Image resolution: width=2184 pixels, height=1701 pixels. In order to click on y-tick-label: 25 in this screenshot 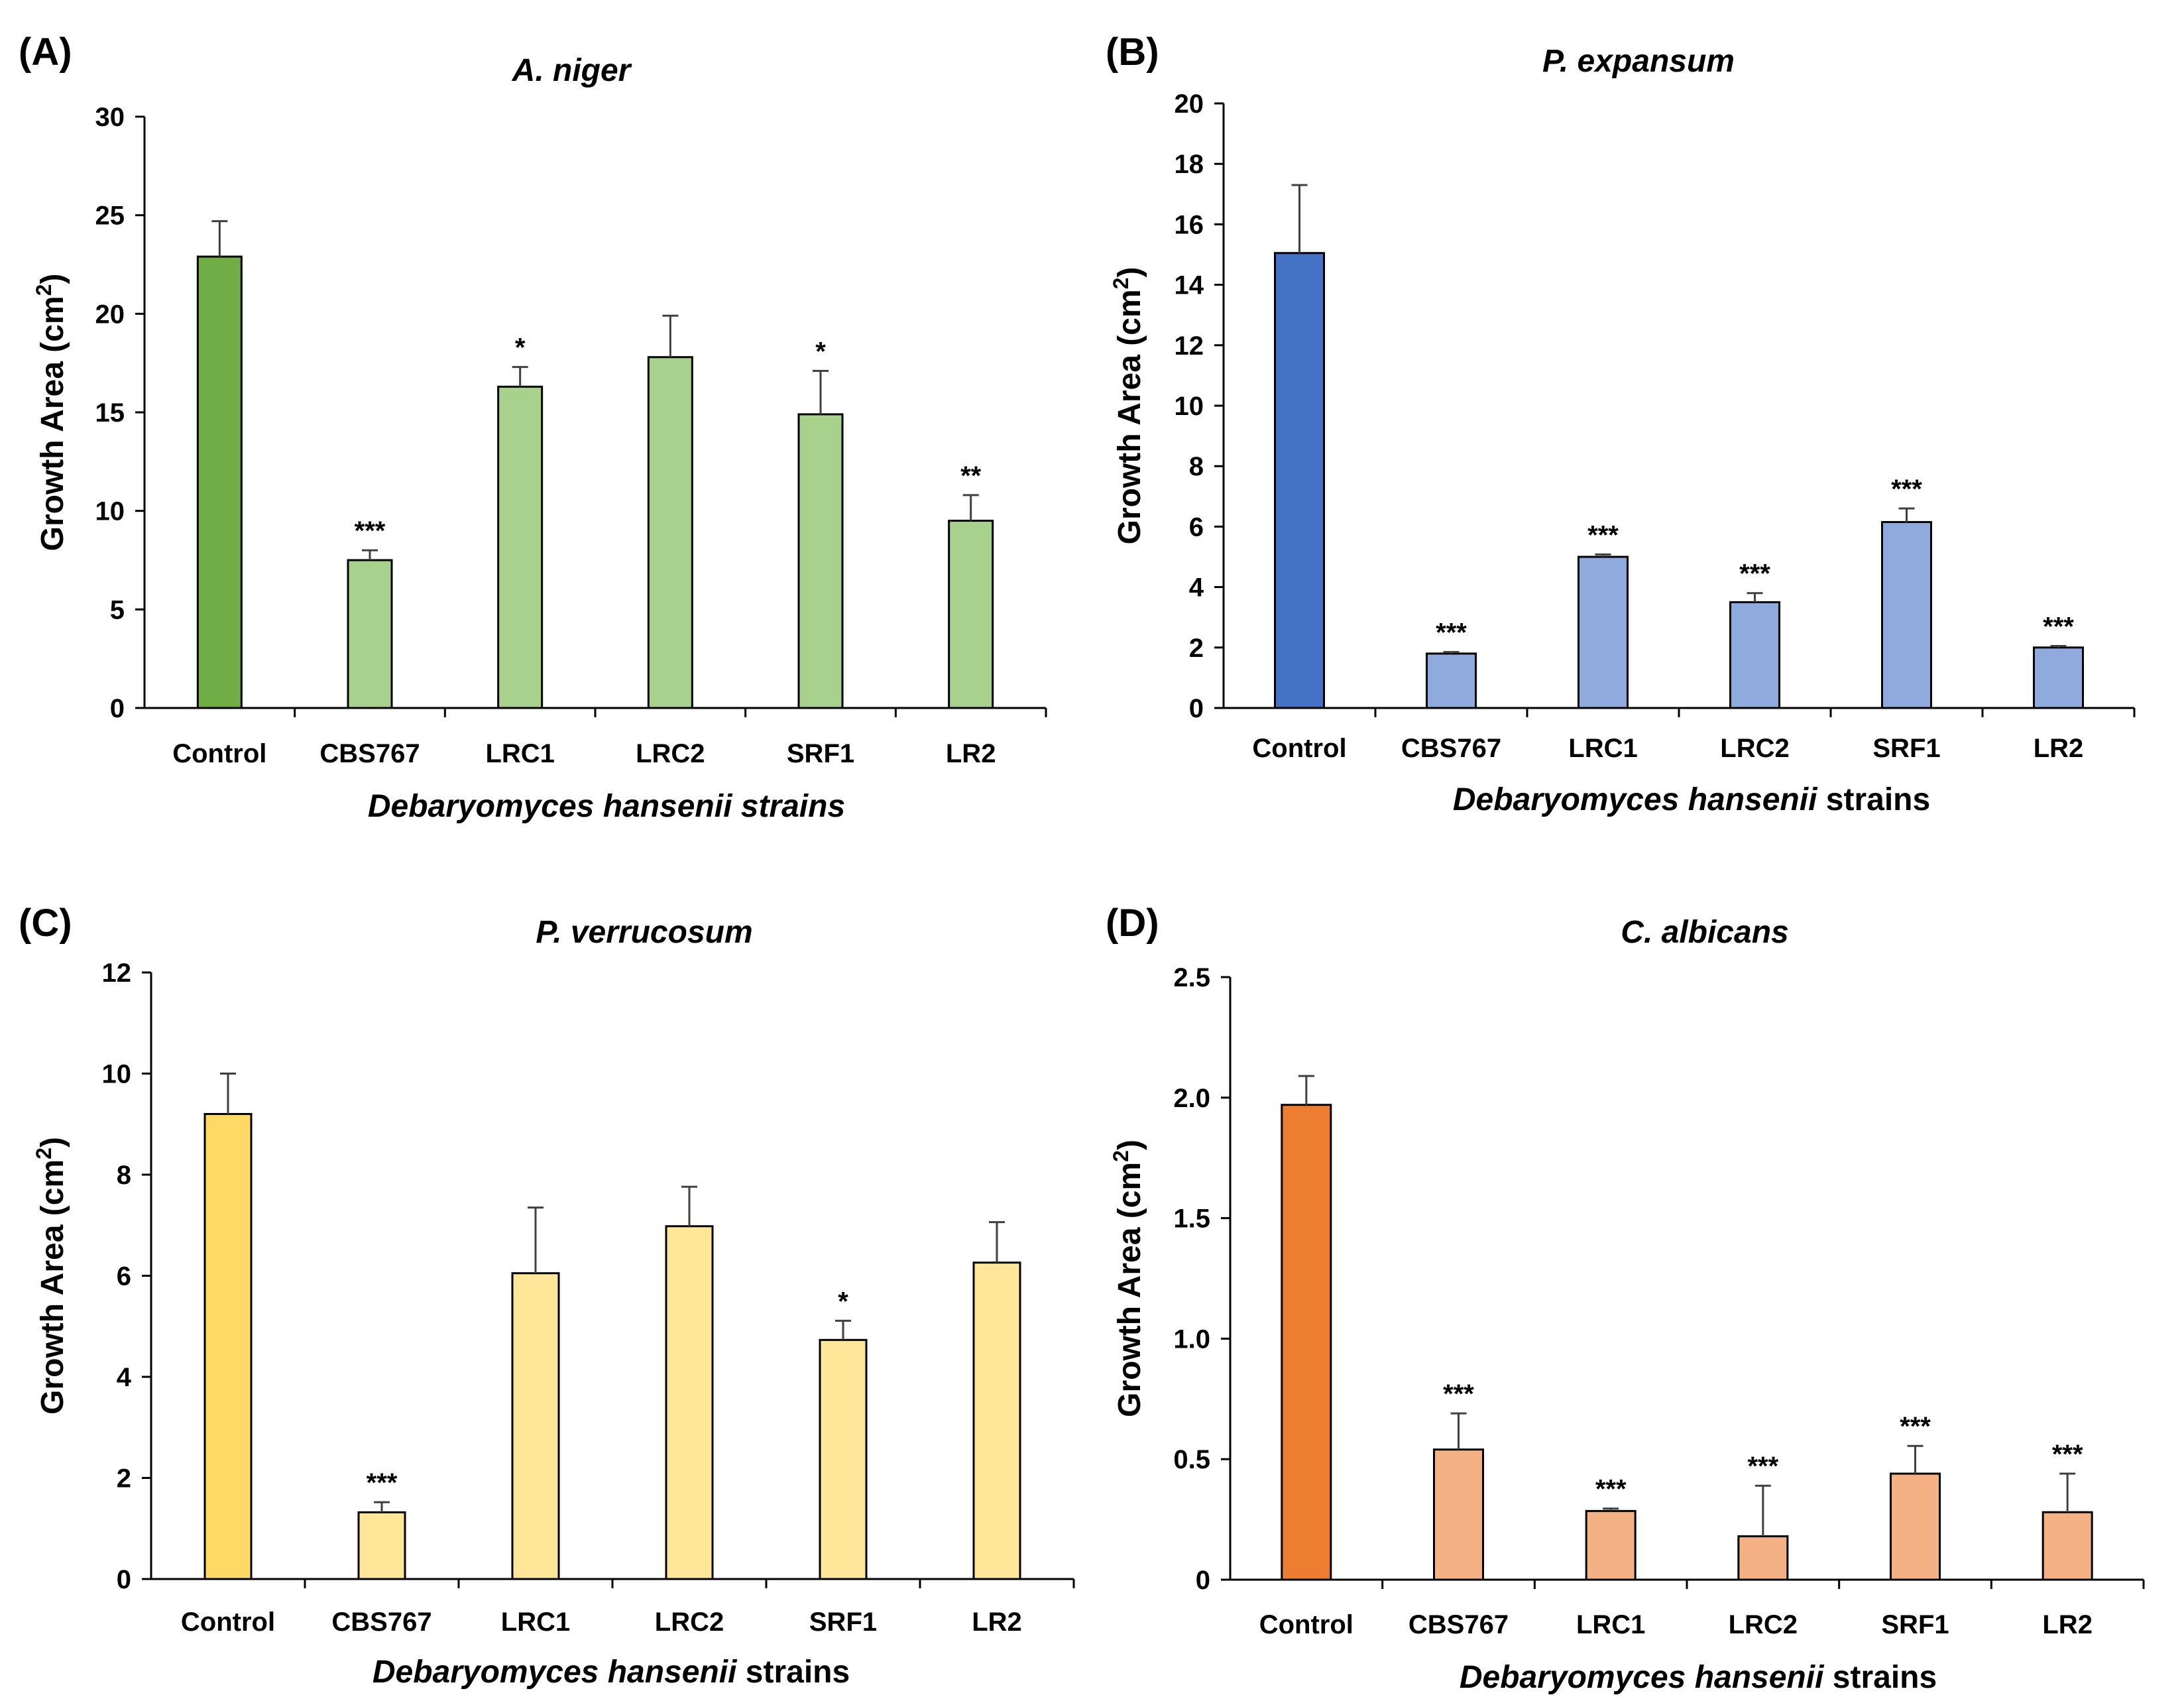, I will do `click(110, 216)`.